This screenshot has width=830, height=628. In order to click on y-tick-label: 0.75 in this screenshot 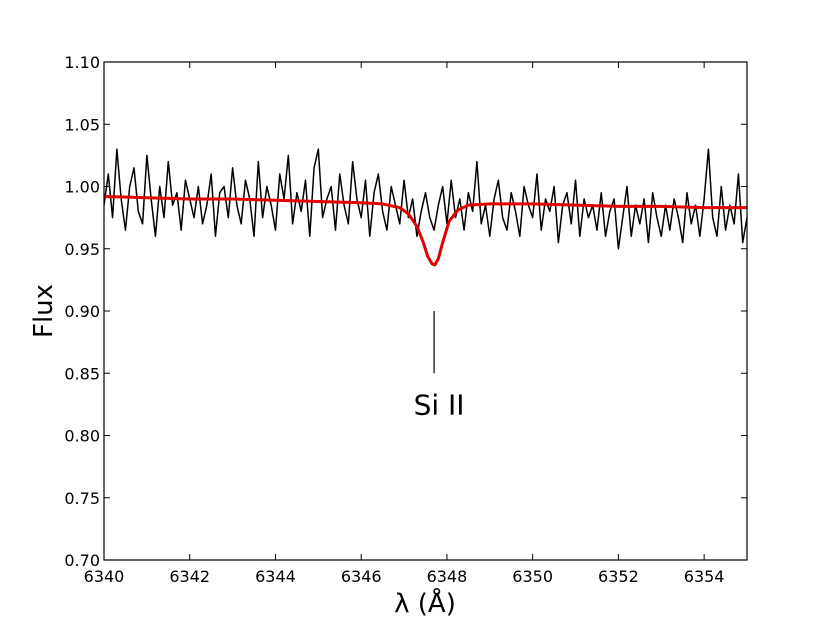, I will do `click(82, 498)`.